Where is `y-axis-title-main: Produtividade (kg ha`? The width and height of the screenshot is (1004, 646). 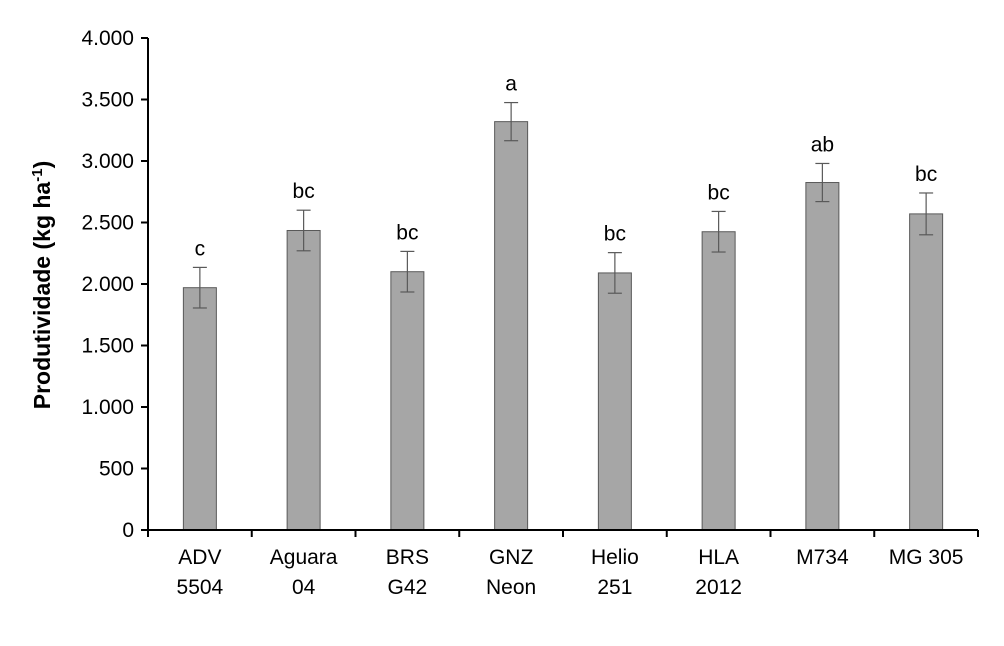 y-axis-title-main: Produtividade (kg ha is located at coordinates (42, 296).